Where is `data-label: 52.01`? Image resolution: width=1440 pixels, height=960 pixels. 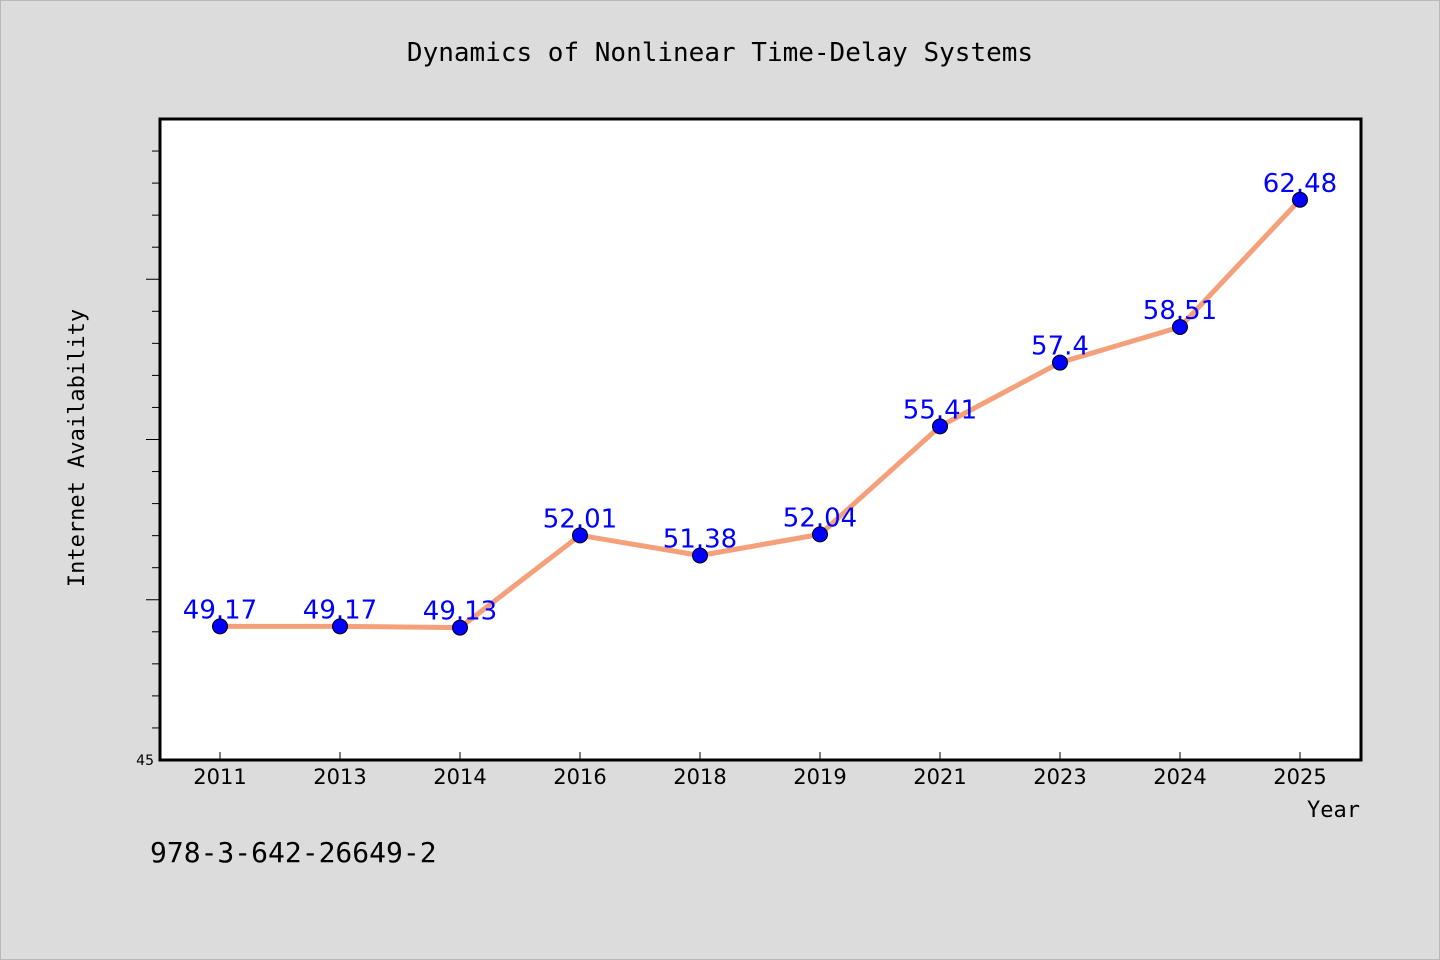
data-label: 52.01 is located at coordinates (580, 519).